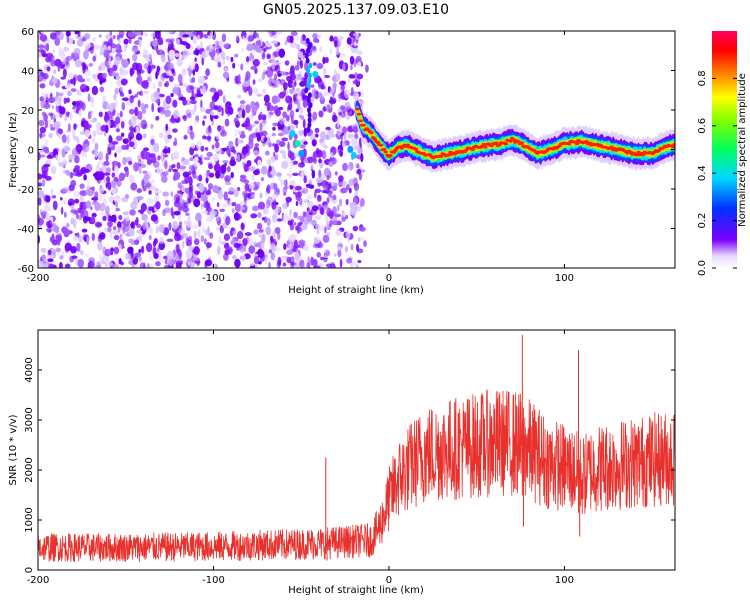 Image resolution: width=750 pixels, height=600 pixels. I want to click on snr-y-label: SNR (10 * v/v), so click(13, 449).